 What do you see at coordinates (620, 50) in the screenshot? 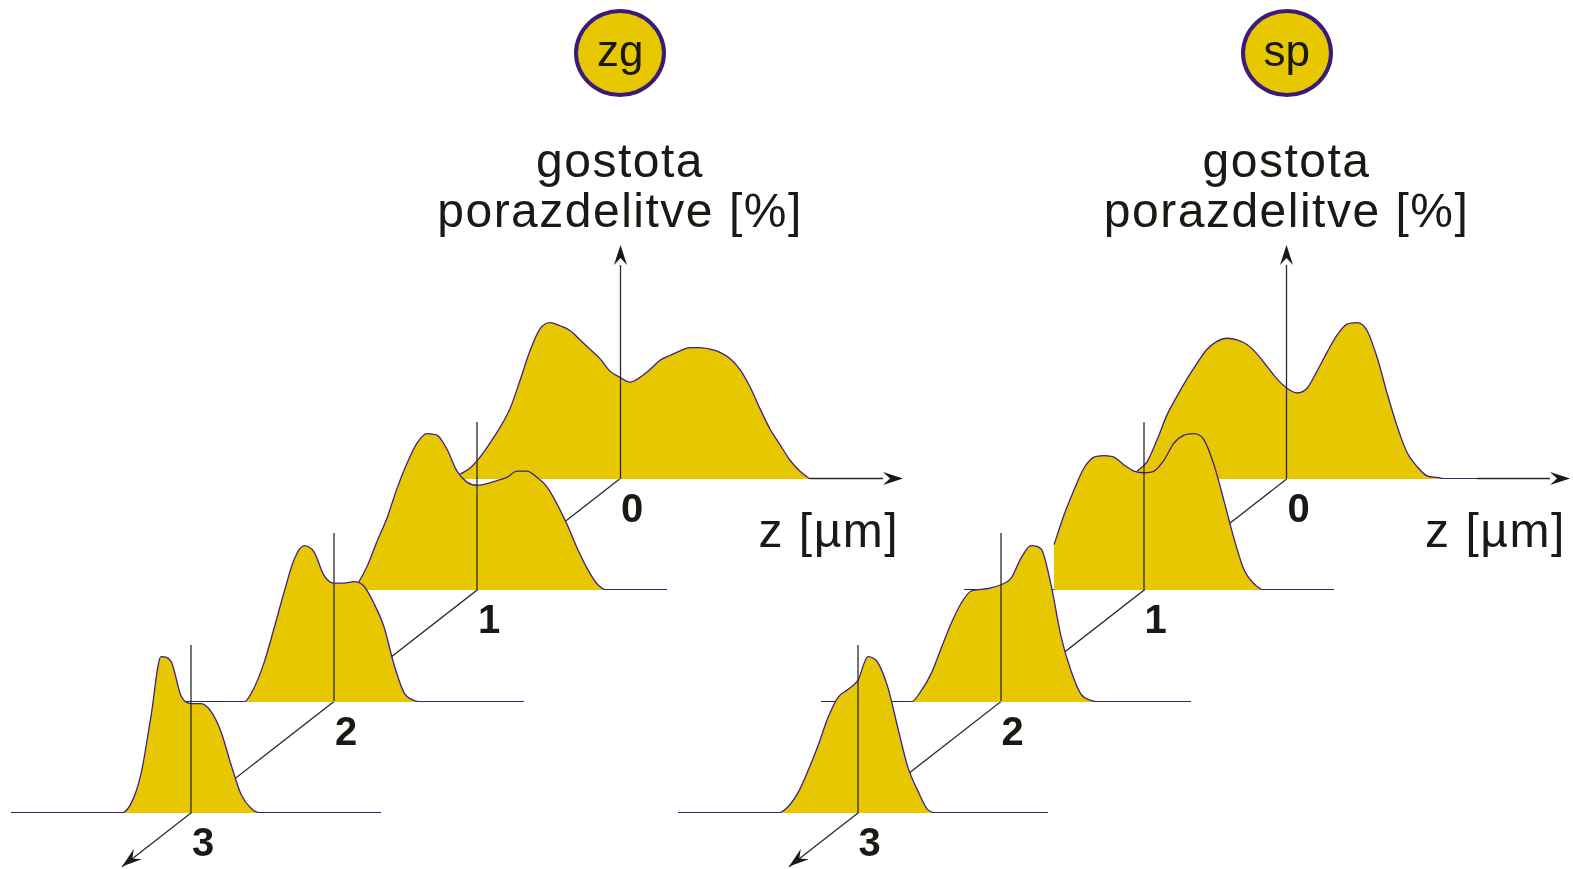
I see `chart-title: zg` at bounding box center [620, 50].